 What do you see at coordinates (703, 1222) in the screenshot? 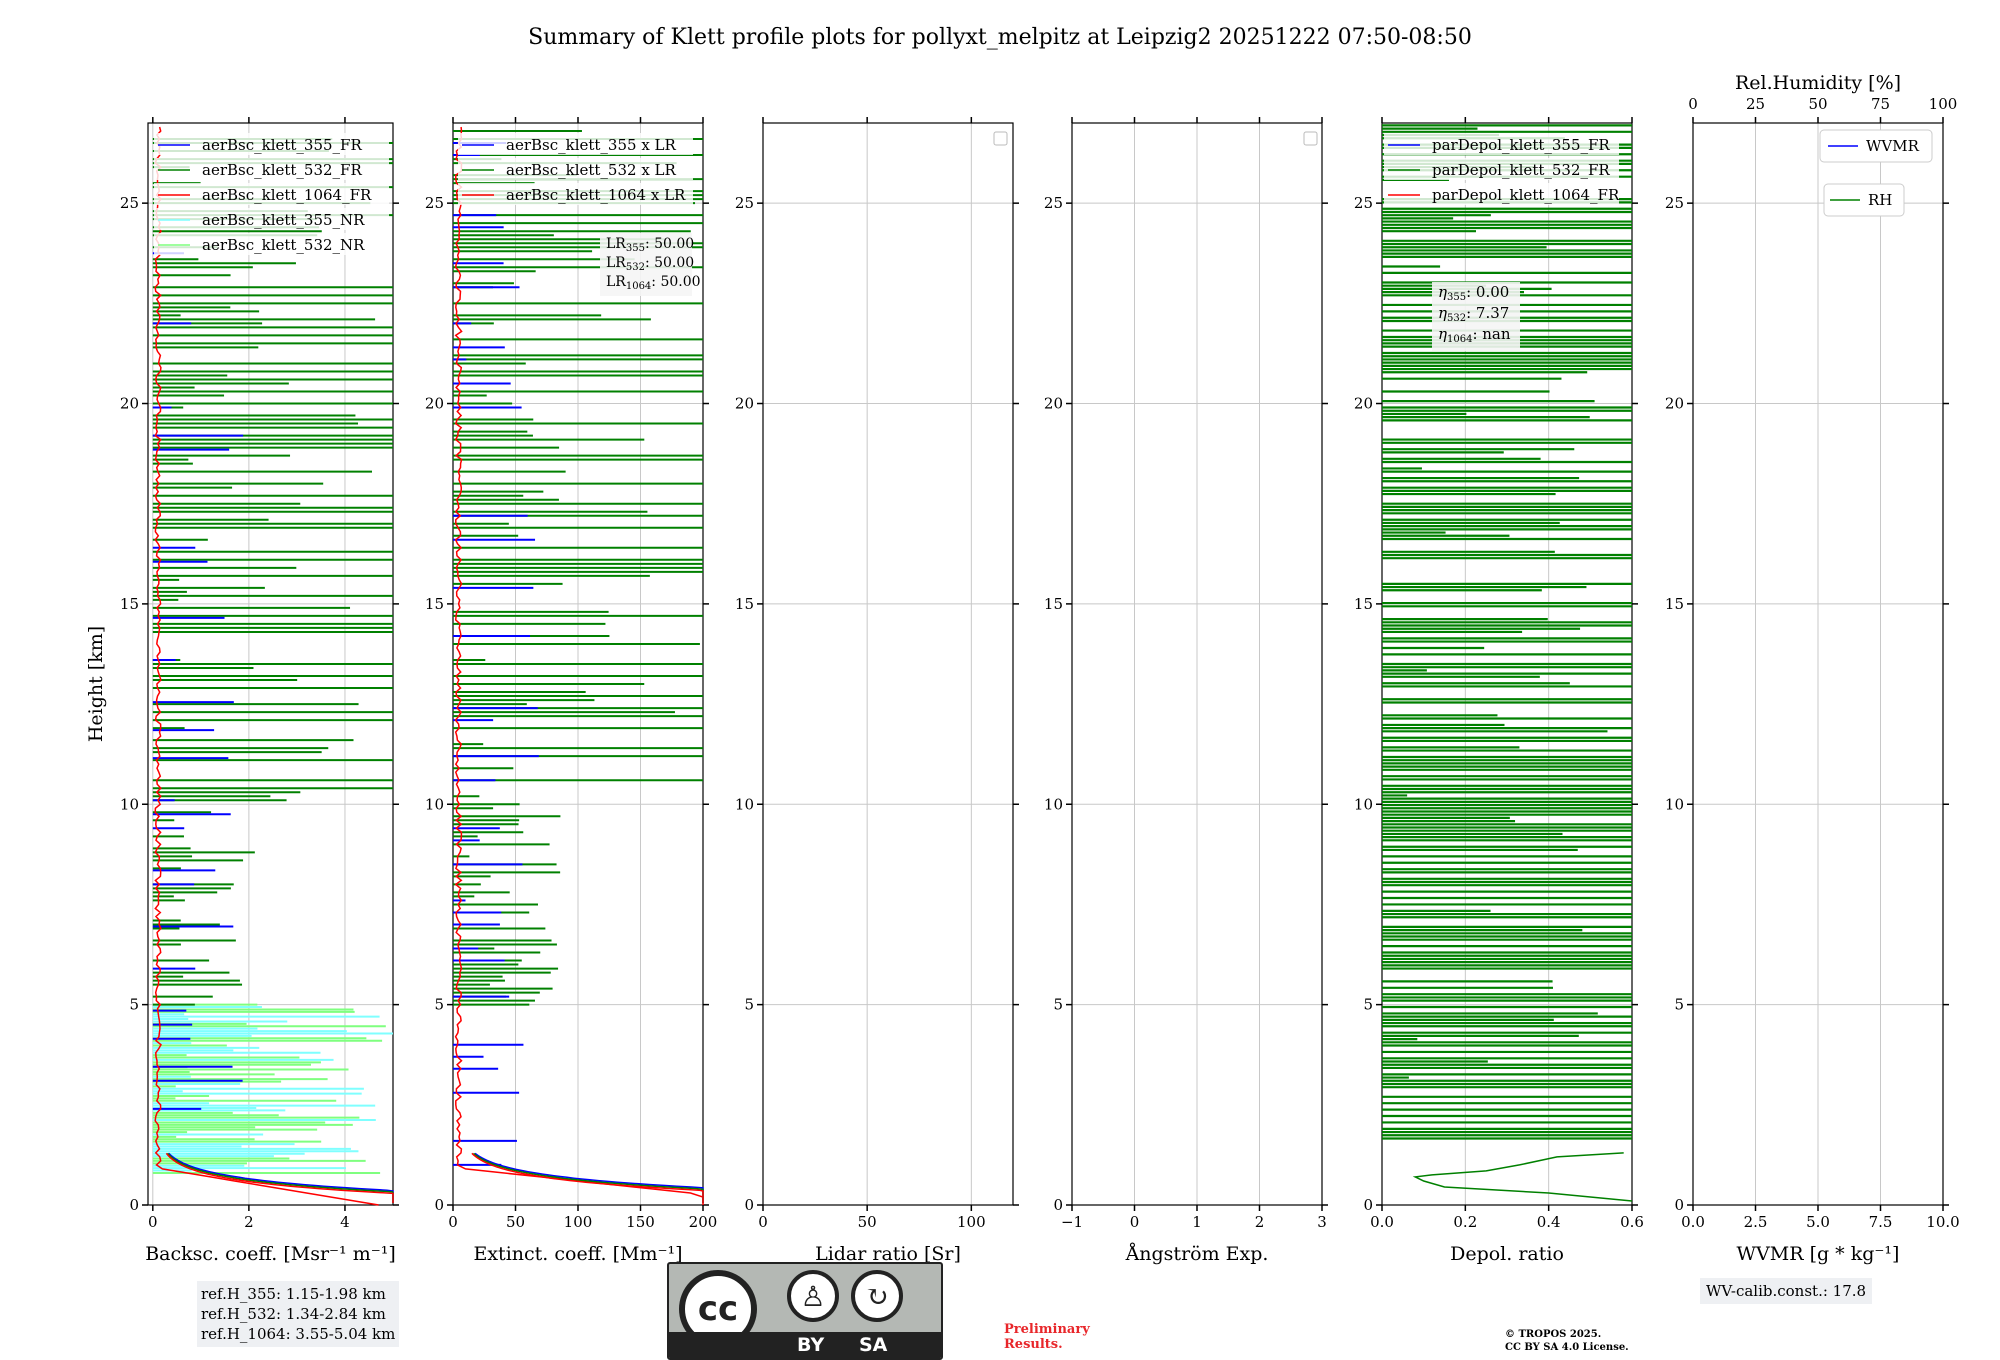
I see `x-tick-label: 200` at bounding box center [703, 1222].